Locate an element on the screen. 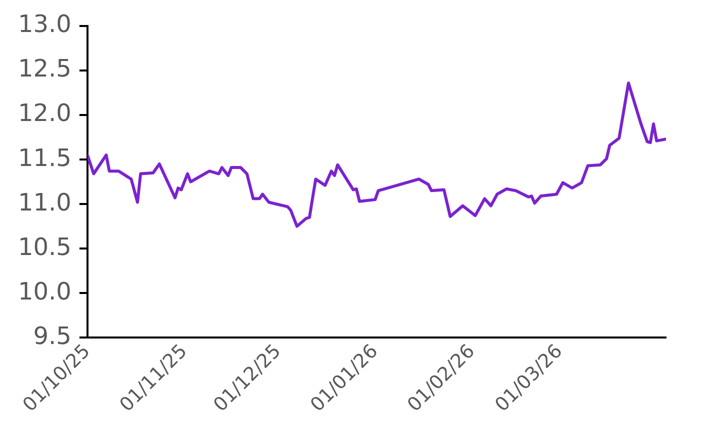 Image resolution: width=714 pixels, height=428 pixels. y-tick-label: 10.5 is located at coordinates (45, 246).